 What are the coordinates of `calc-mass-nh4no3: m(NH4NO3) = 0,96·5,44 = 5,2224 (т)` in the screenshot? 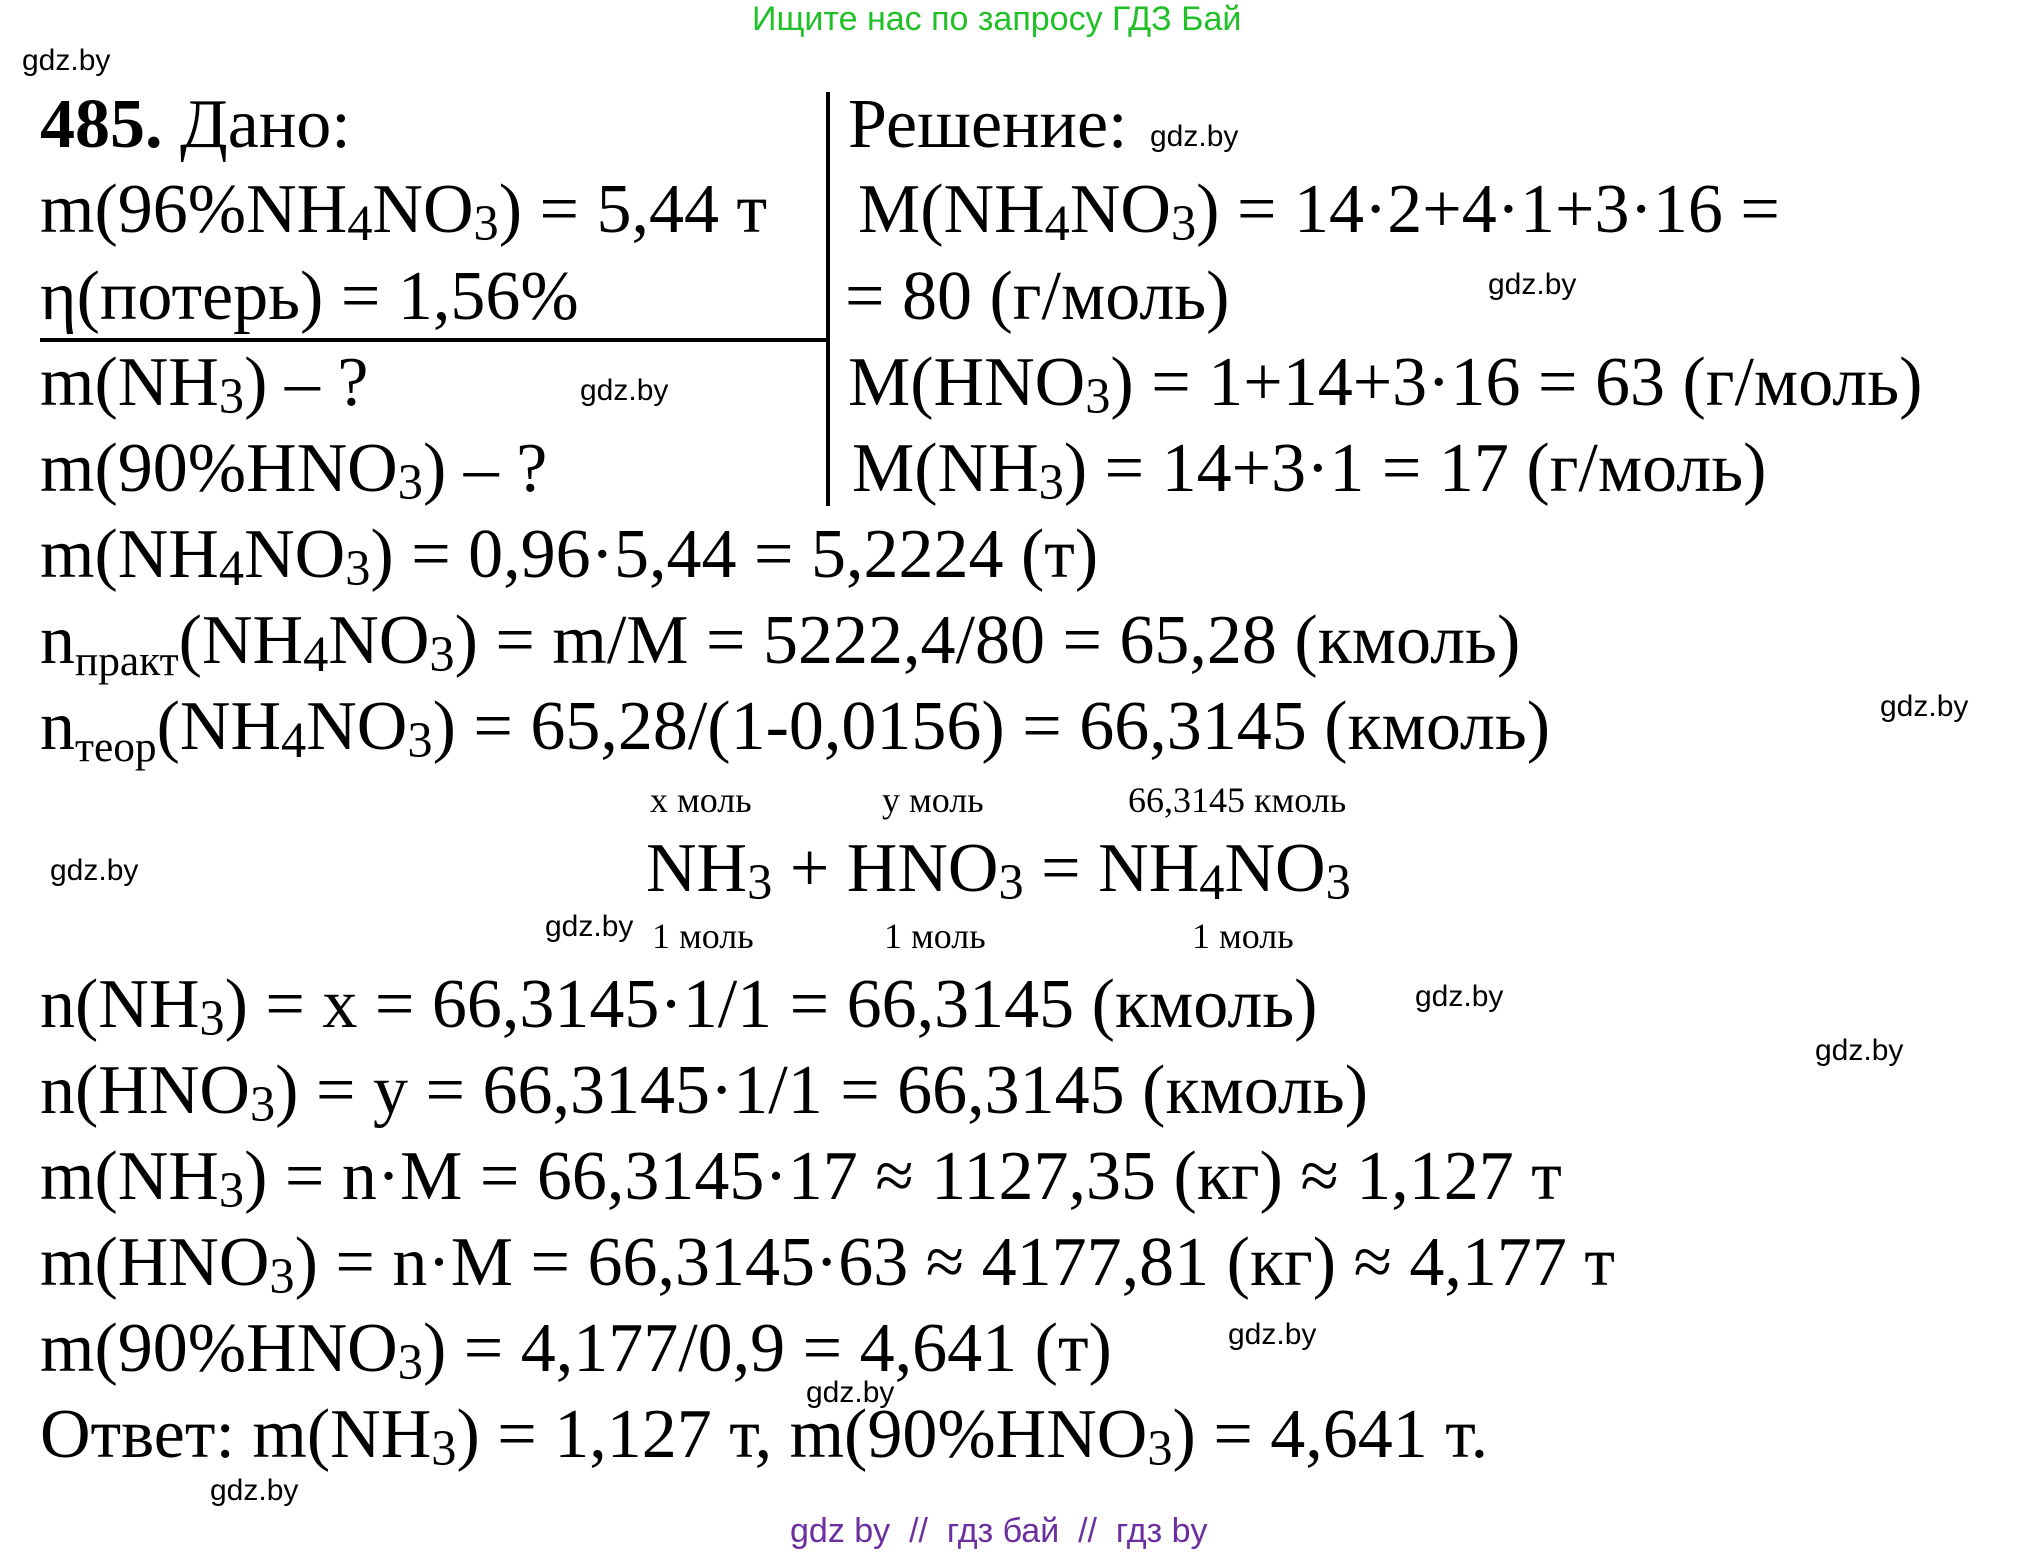 It's located at (569, 556).